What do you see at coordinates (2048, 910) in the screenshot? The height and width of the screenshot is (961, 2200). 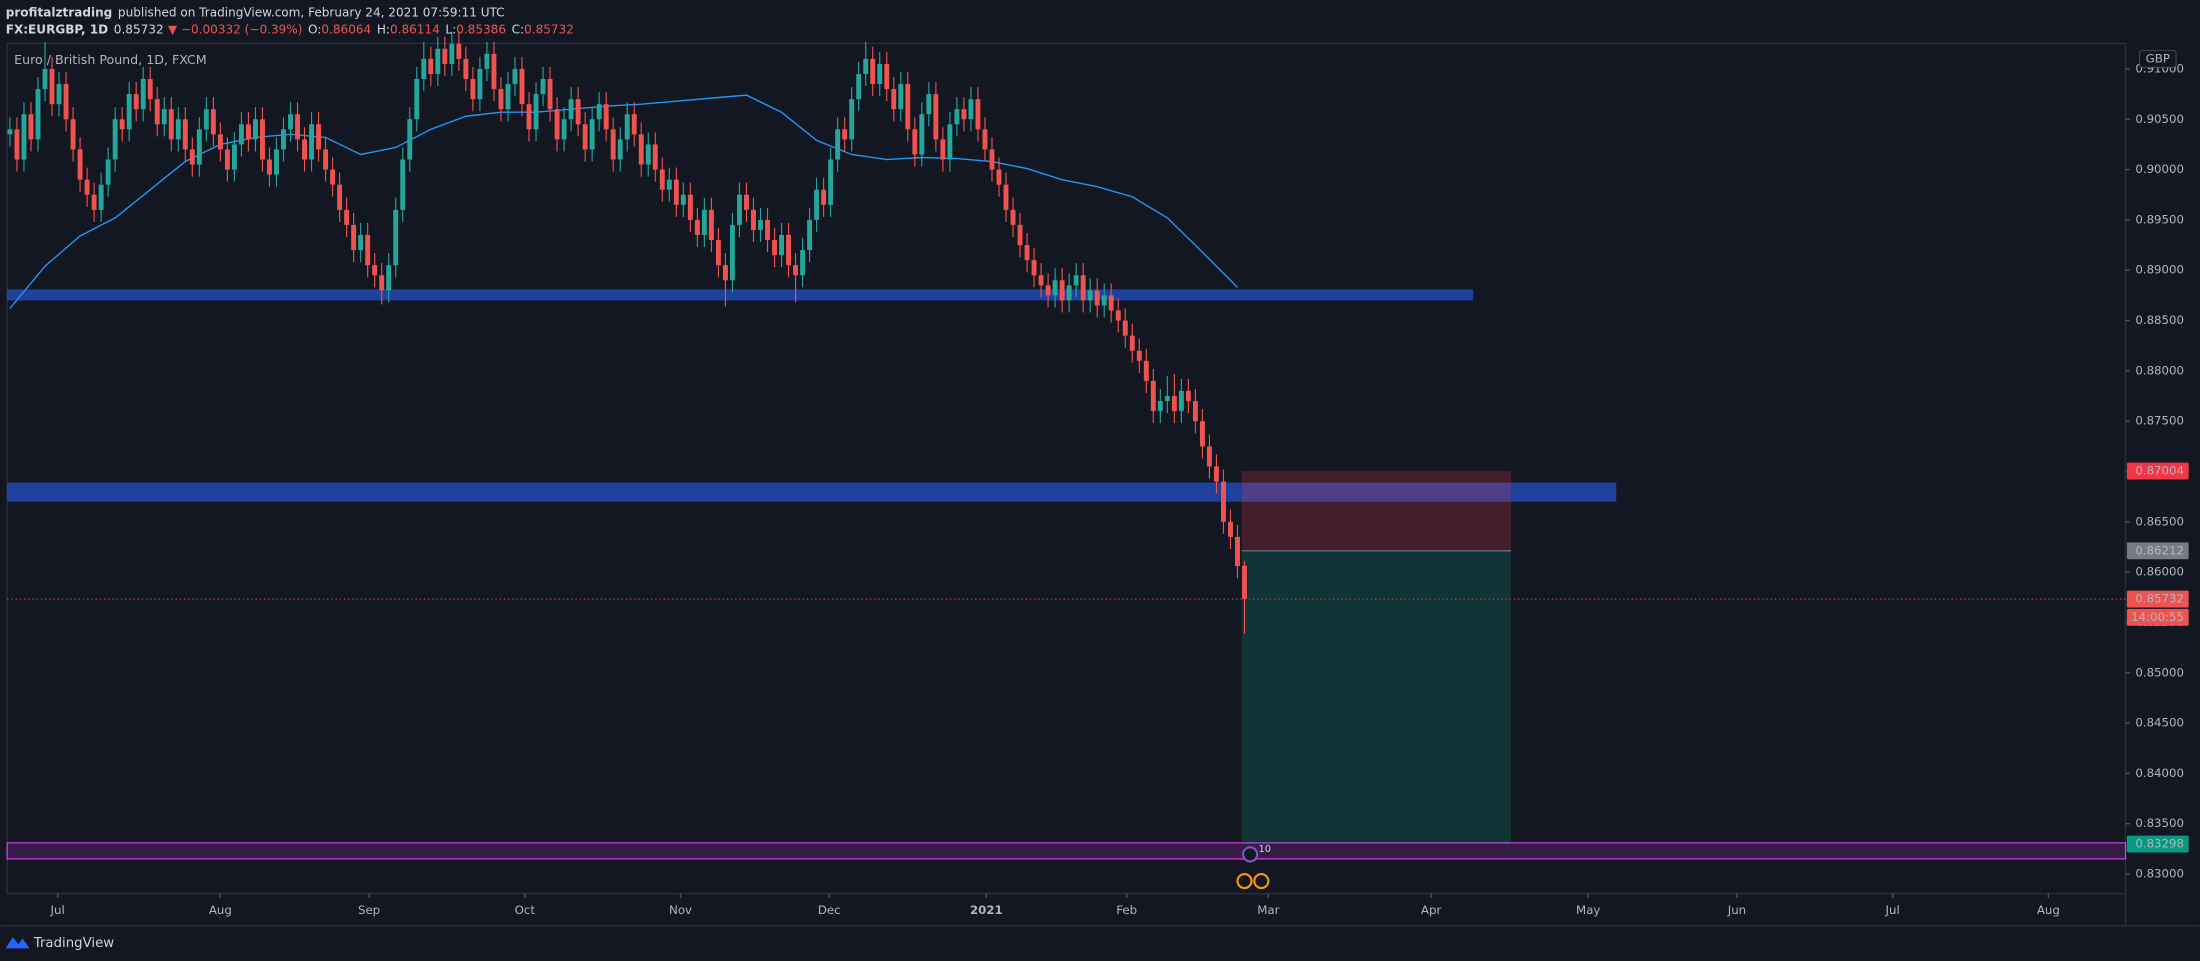 I see `x-tick-label: Aug` at bounding box center [2048, 910].